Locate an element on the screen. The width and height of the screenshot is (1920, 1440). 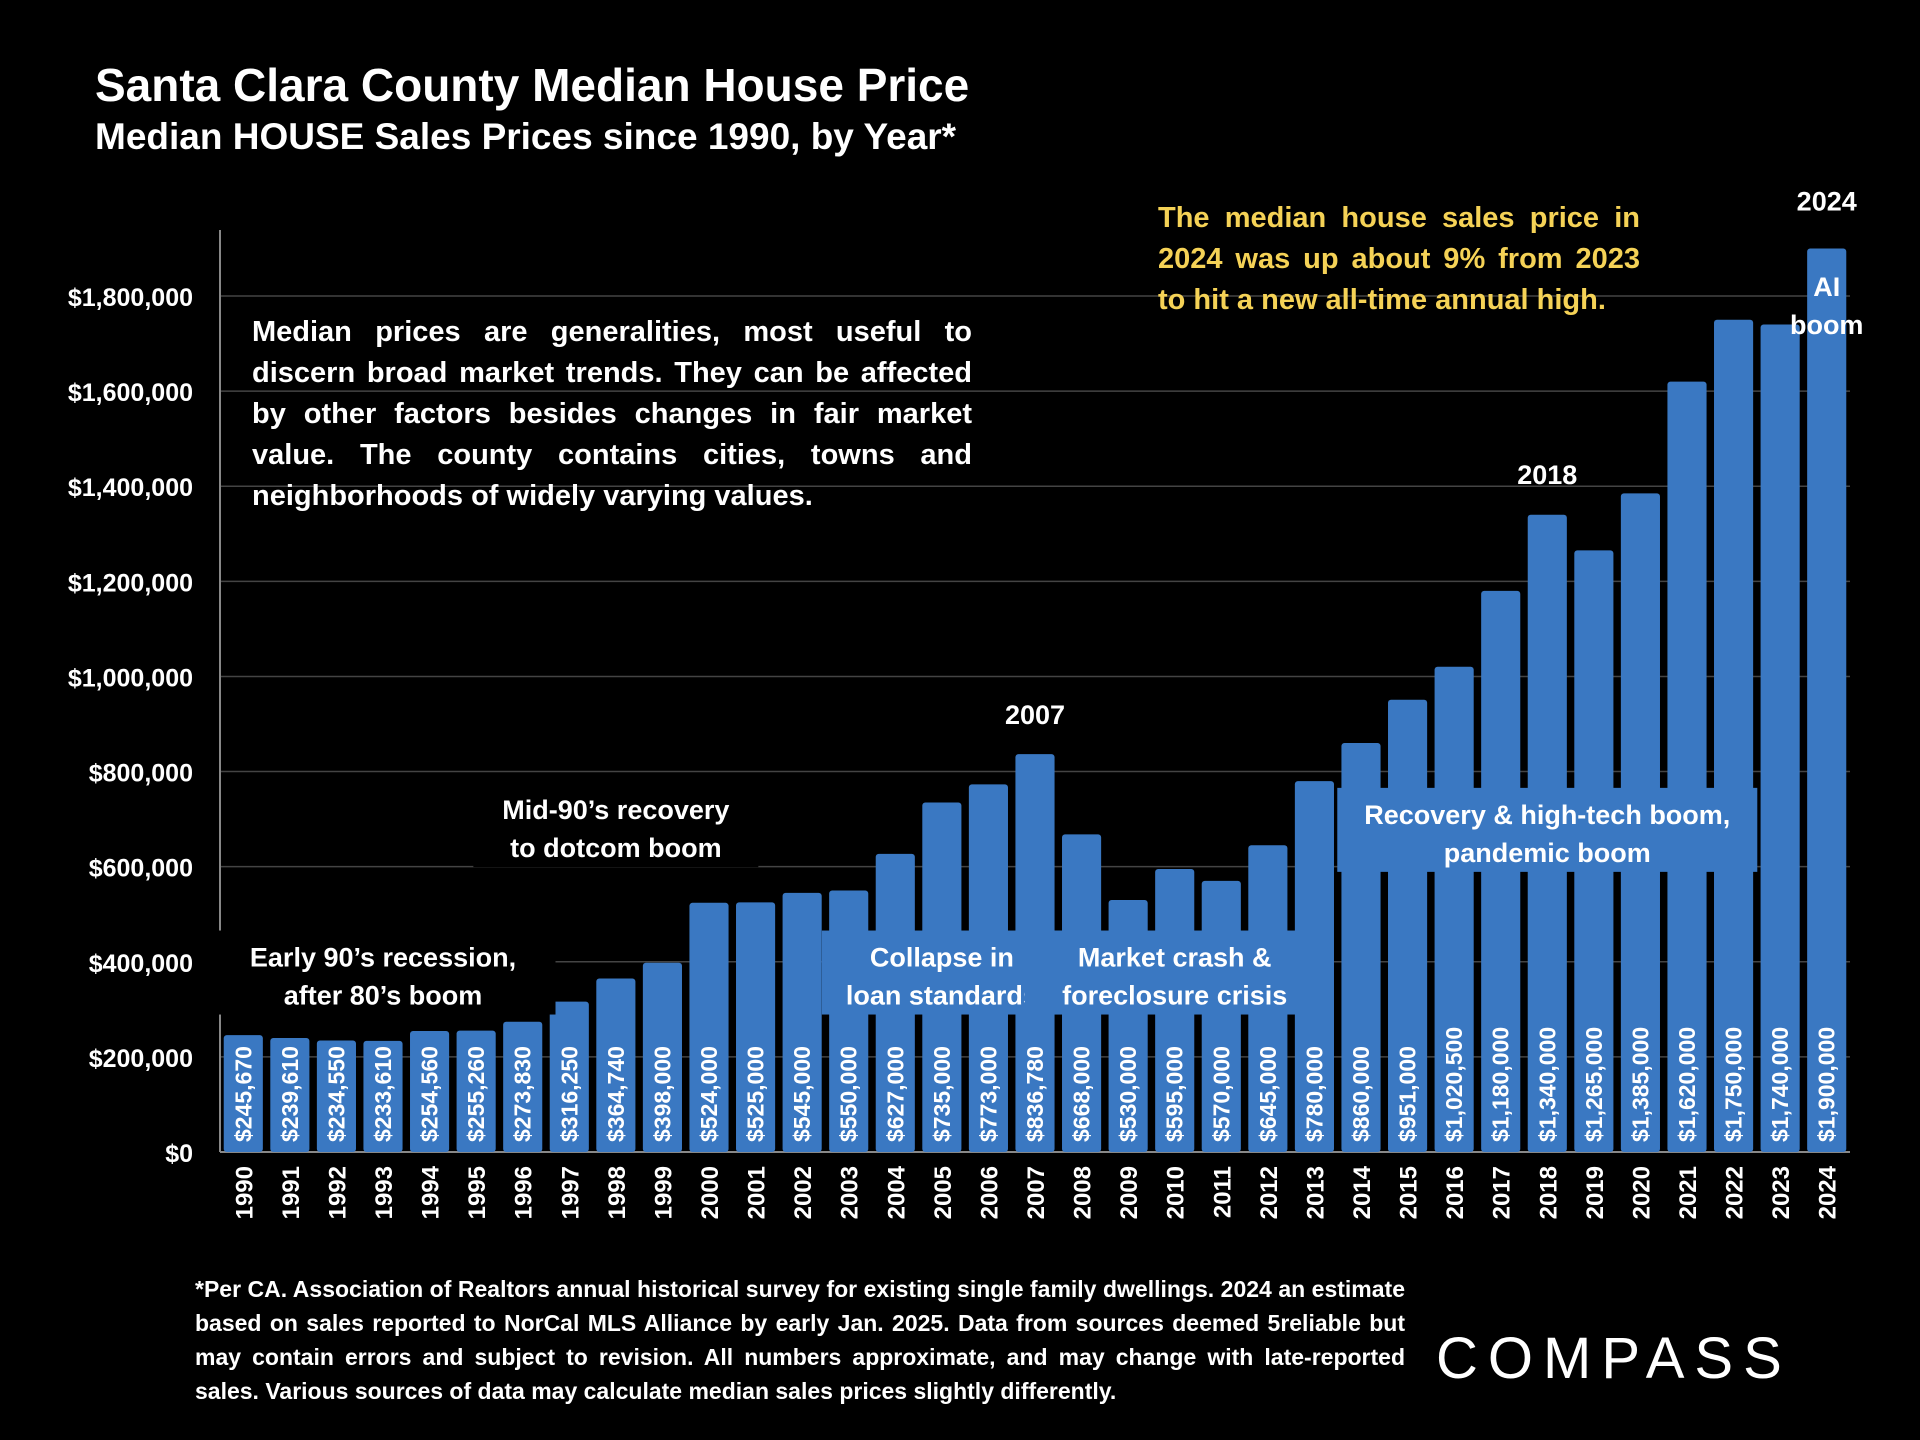
x-tick-label: 1992 is located at coordinates (337, 1192).